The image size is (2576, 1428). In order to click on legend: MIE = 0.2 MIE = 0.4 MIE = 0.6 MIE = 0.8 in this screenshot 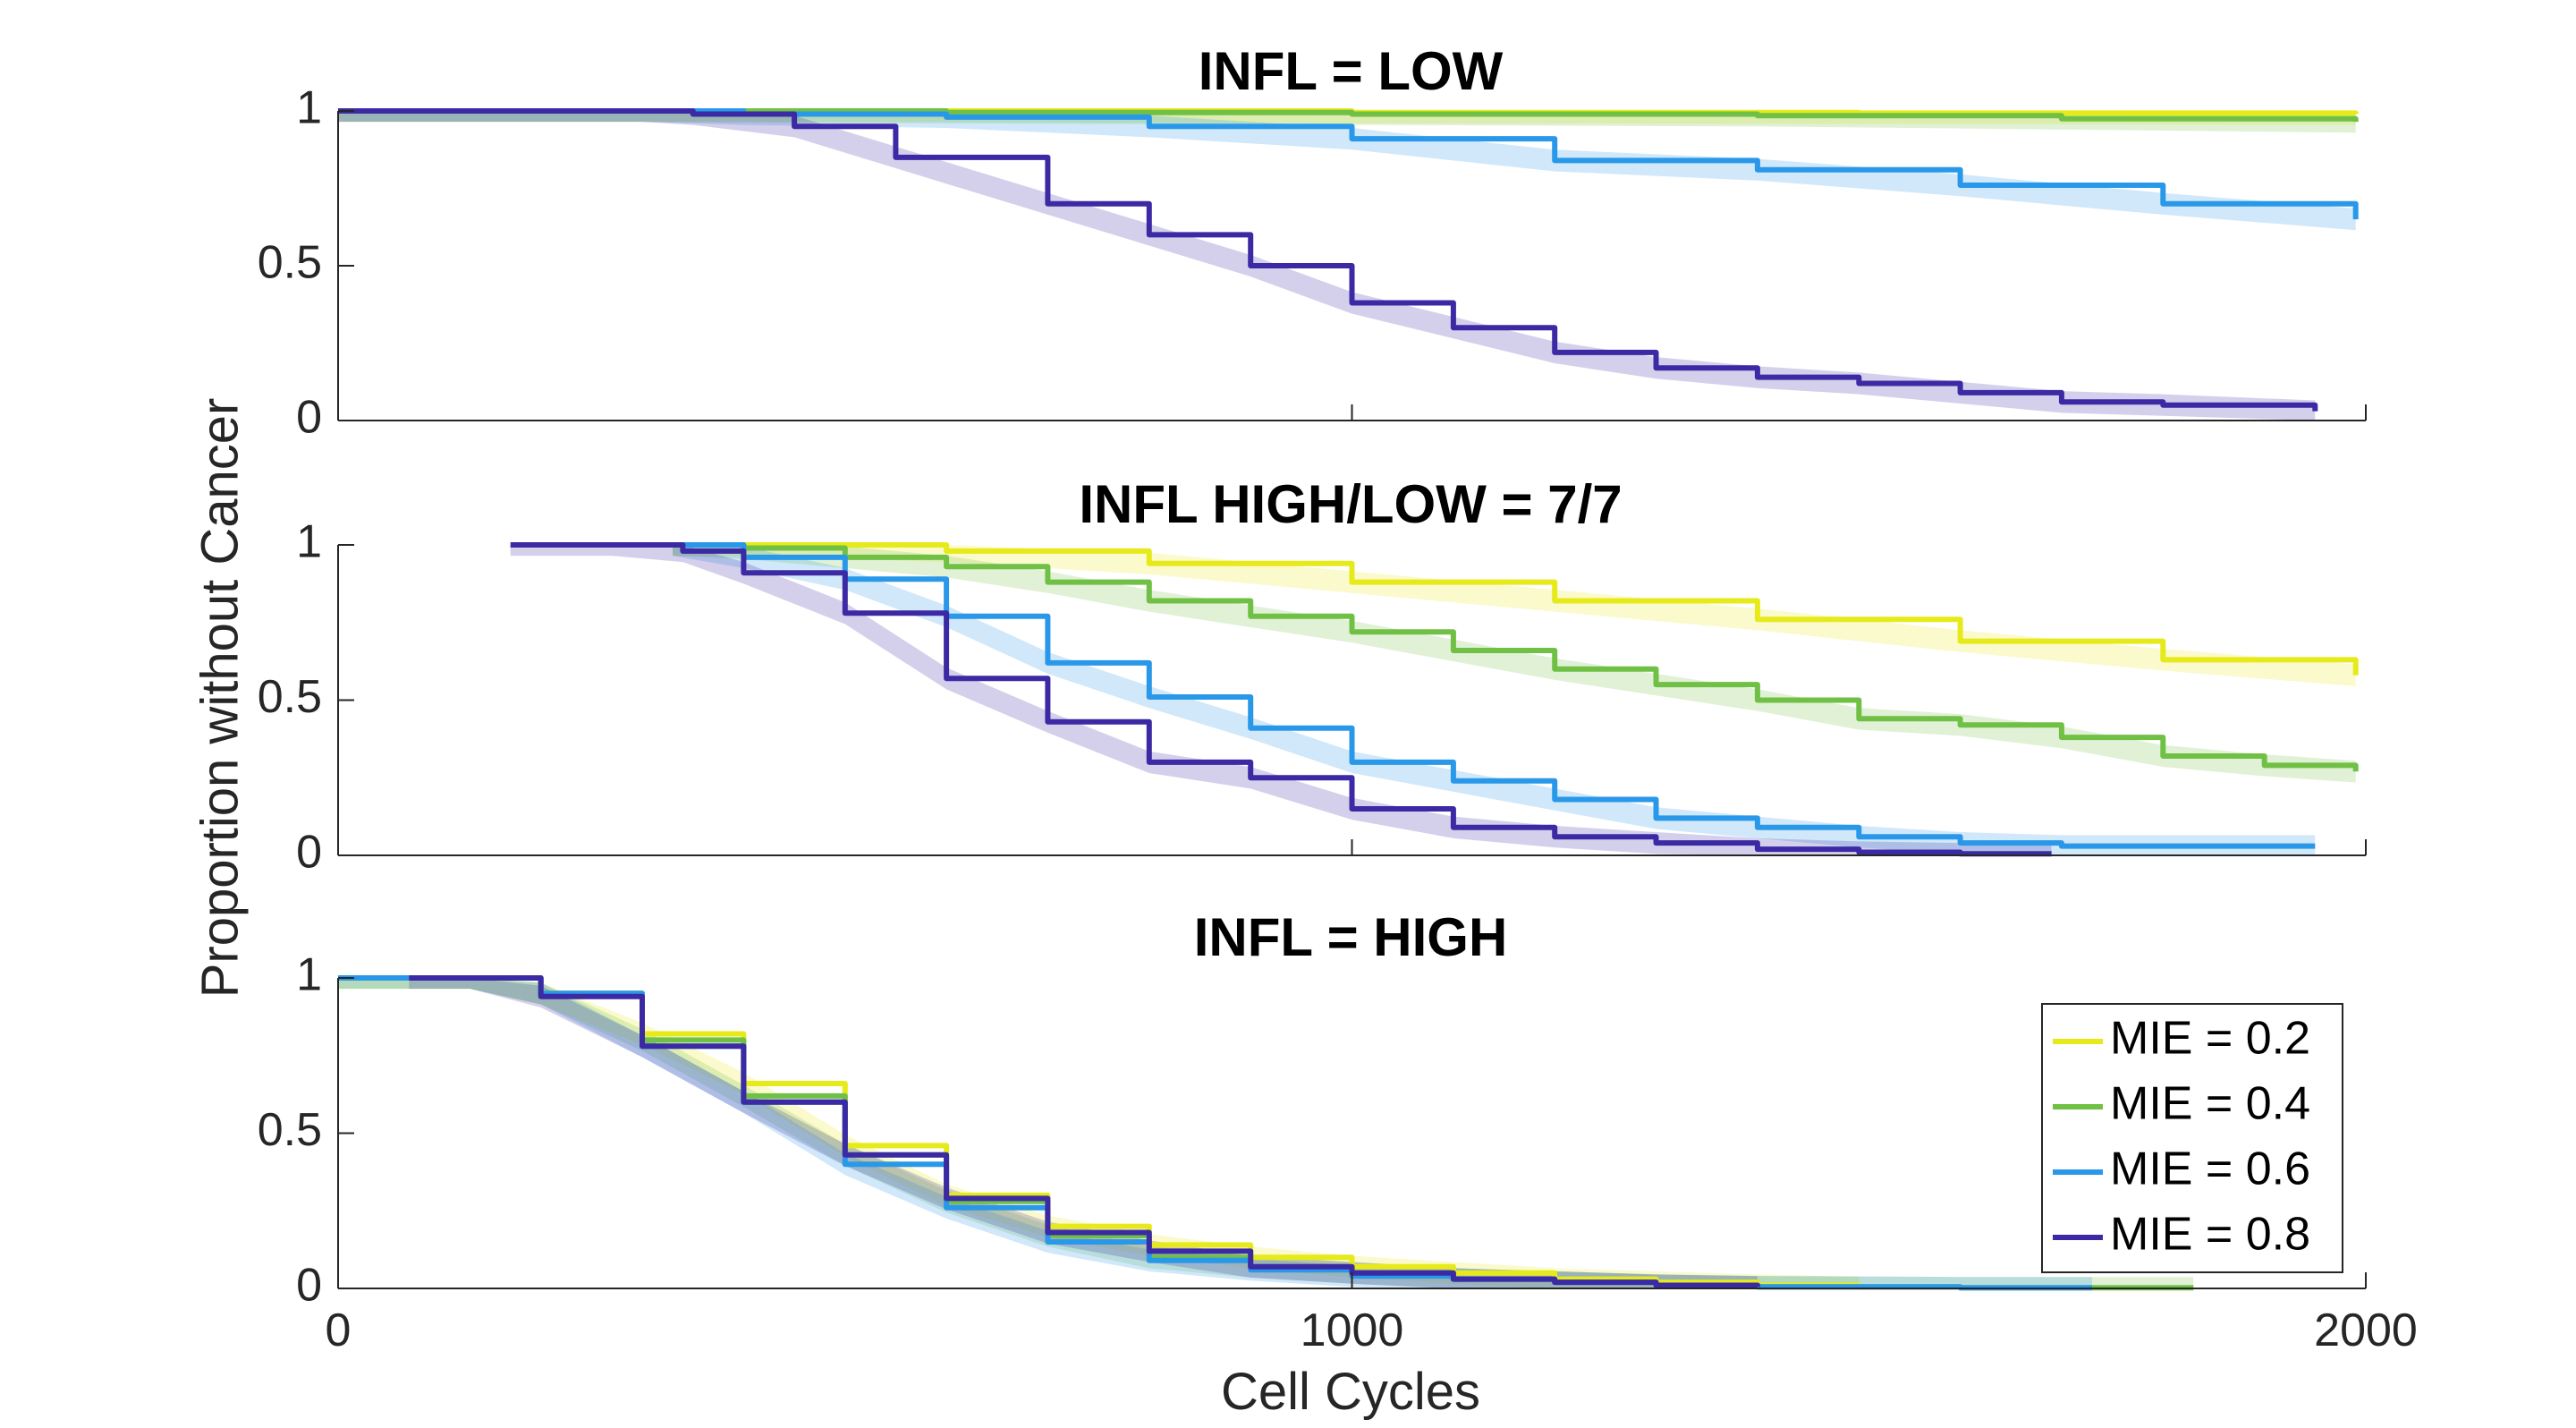, I will do `click(2192, 1138)`.